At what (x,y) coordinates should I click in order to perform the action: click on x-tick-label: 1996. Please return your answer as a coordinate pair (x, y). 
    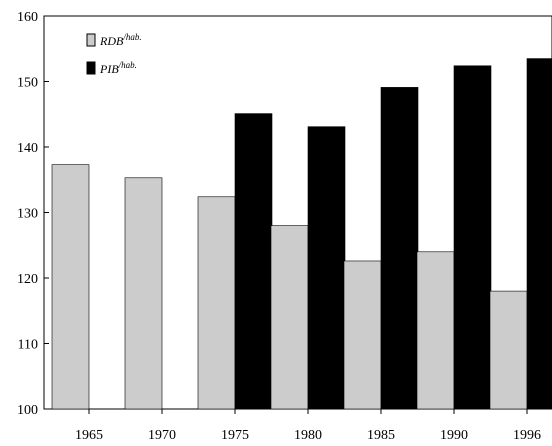
    Looking at the image, I should click on (527, 435).